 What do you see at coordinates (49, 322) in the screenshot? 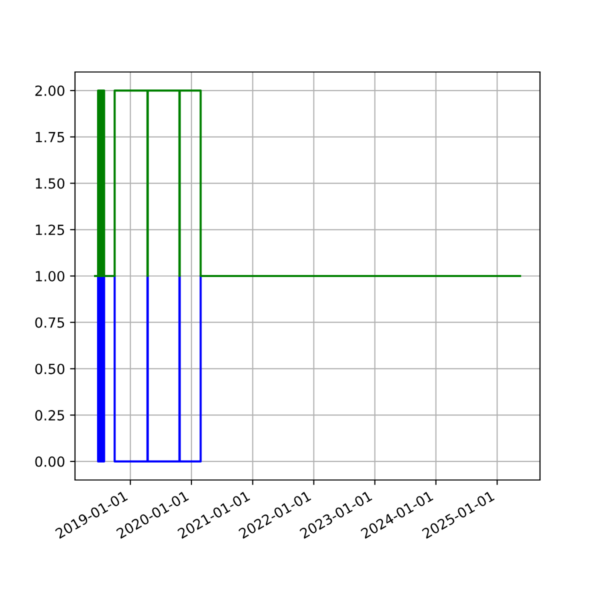
I see `y-tick-label: 0.75` at bounding box center [49, 322].